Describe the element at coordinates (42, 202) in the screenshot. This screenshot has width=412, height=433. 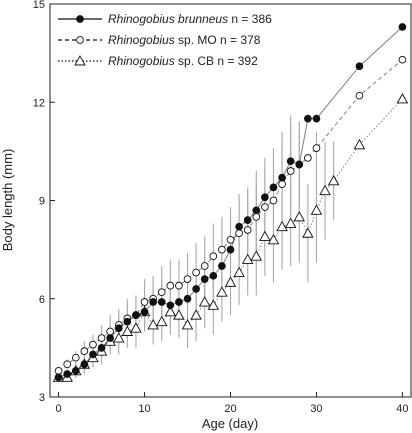
I see `y-tick-label-2: 9` at that location.